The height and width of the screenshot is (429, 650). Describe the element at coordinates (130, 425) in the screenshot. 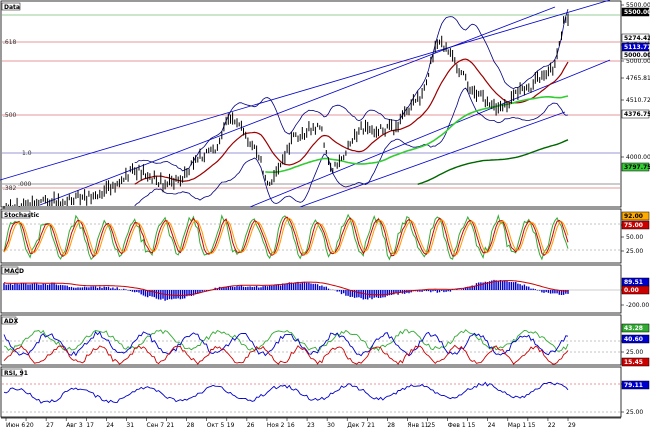

I see `x-axis-label-6: 31` at that location.